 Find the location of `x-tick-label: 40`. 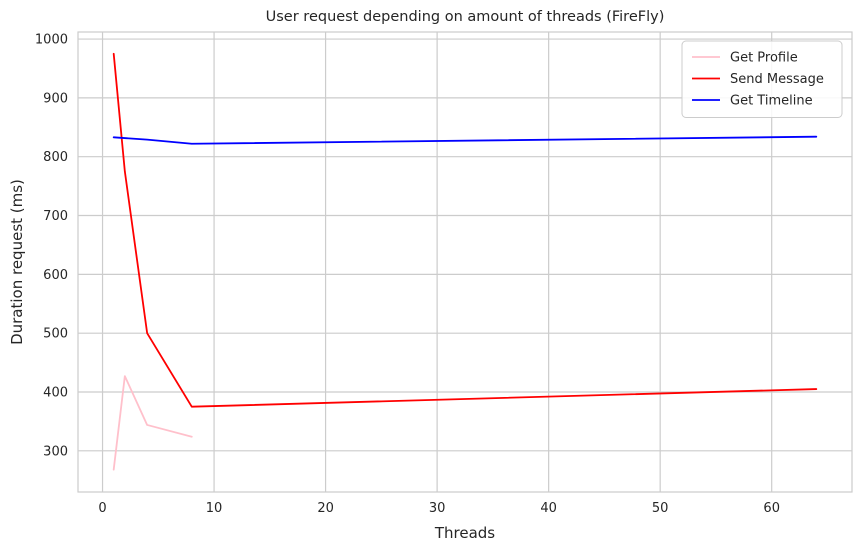

x-tick-label: 40 is located at coordinates (548, 508).